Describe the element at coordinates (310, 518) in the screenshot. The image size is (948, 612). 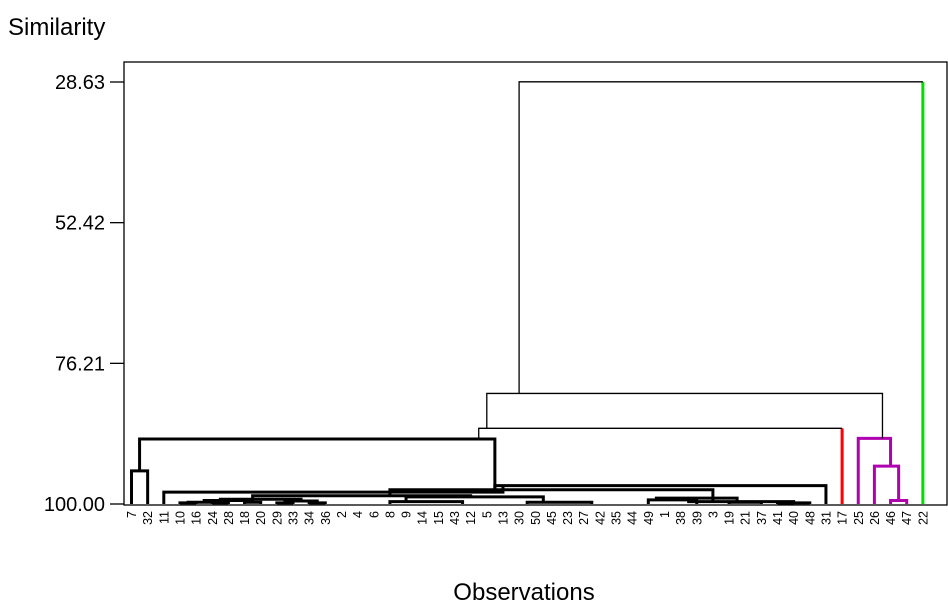
I see `leaf-label: 34` at that location.